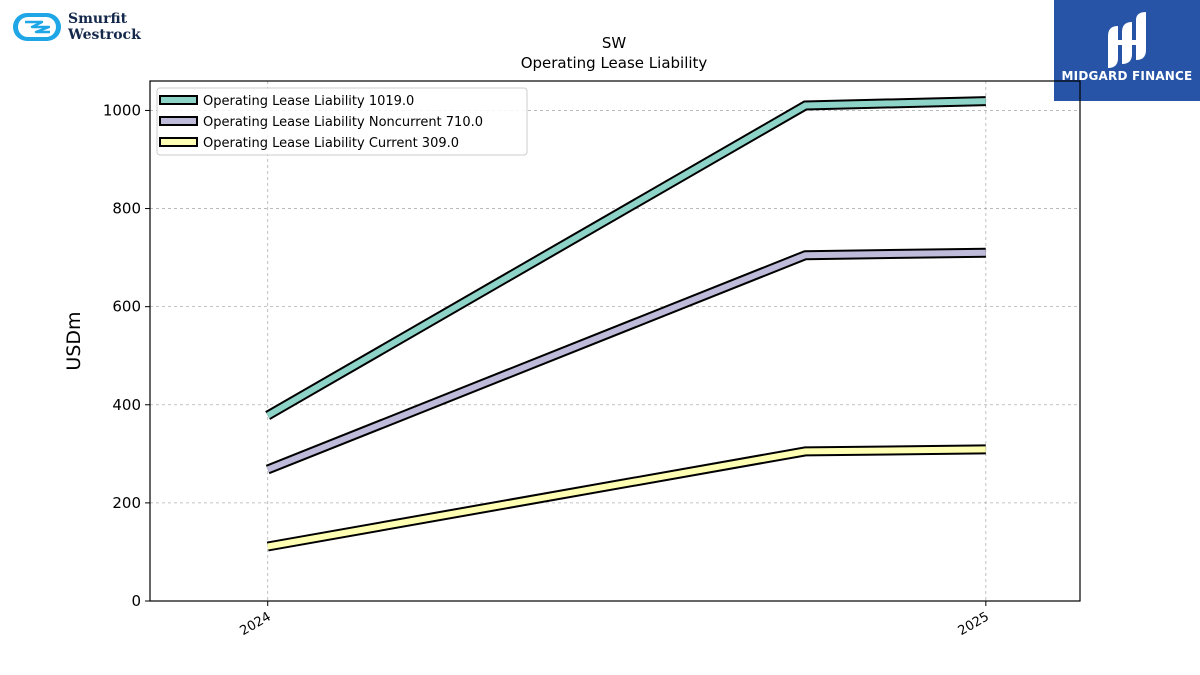  Describe the element at coordinates (1127, 40) in the screenshot. I see `midgard-finance-logo-icon` at that location.